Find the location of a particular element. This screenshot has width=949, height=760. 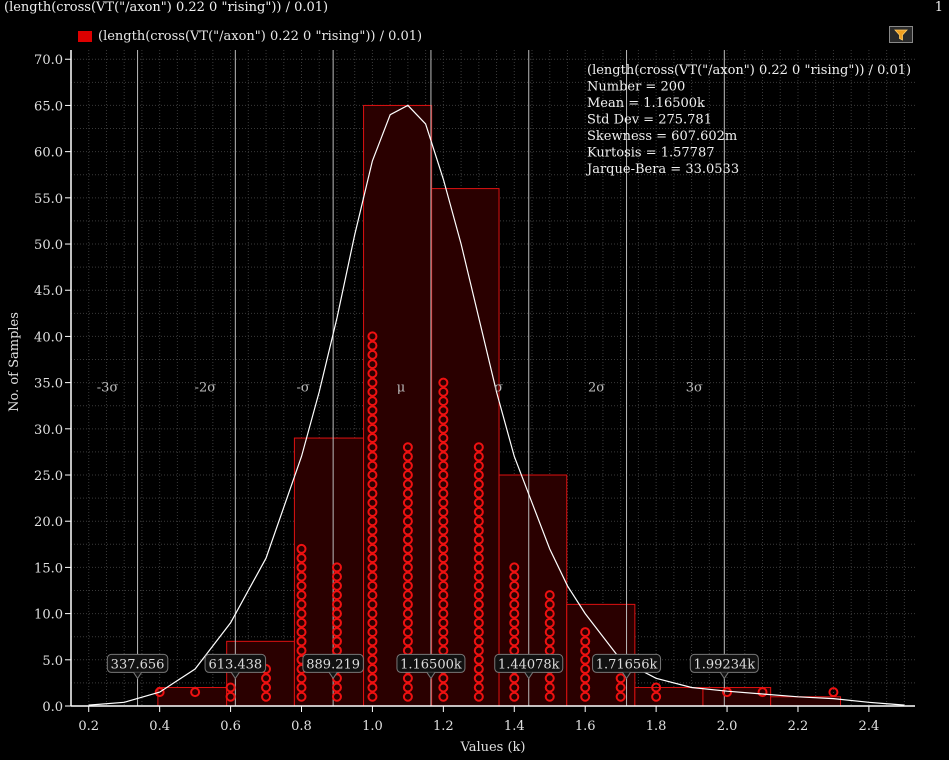

y-tick-label: 5.0 is located at coordinates (52, 661).